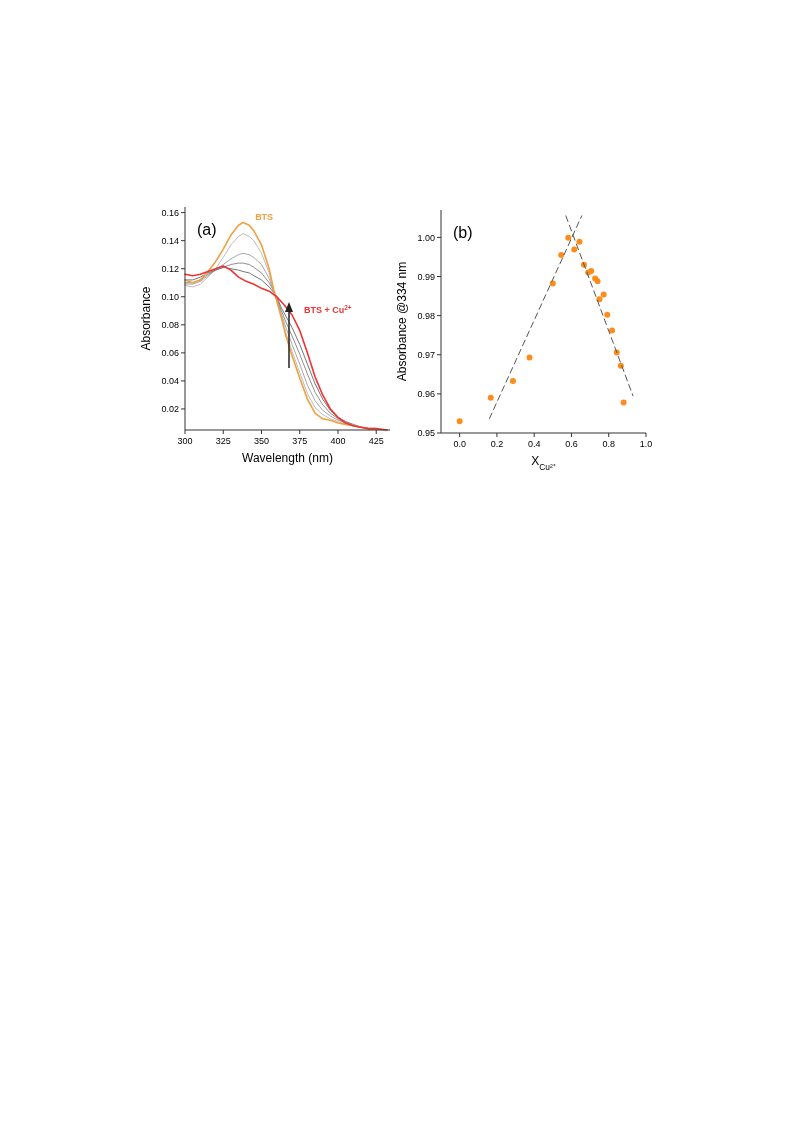  Describe the element at coordinates (646, 444) in the screenshot. I see `x-tick-label: 1.0` at that location.